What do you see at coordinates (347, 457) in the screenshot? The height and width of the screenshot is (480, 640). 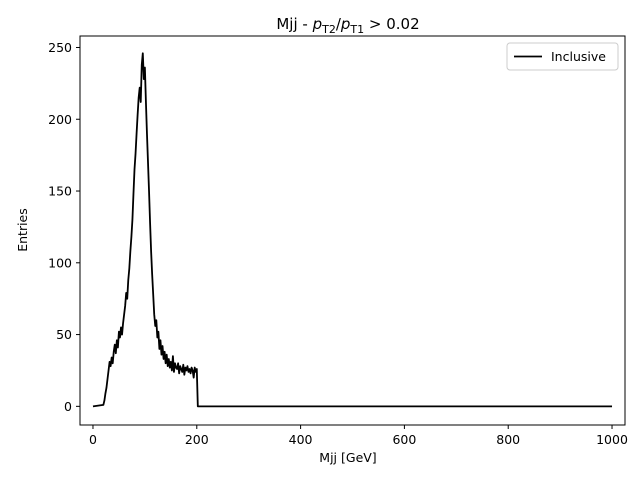 I see `x-axis-label: Mjj [GeV]` at bounding box center [347, 457].